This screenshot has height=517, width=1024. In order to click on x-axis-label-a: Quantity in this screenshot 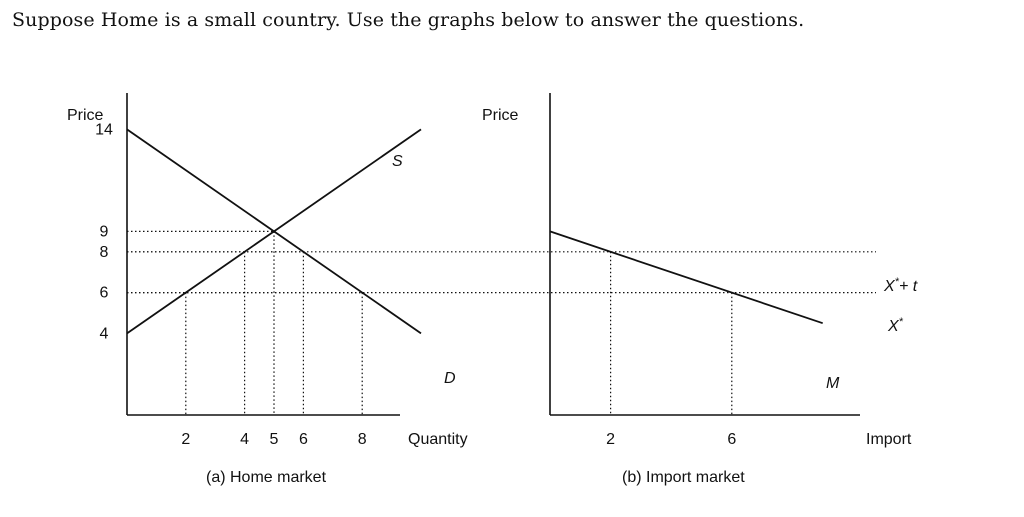, I will do `click(438, 439)`.